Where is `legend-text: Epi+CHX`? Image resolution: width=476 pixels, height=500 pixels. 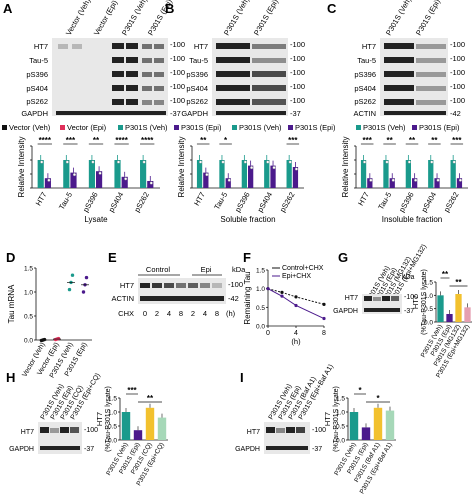
legend-text: Epi+CHX is located at coordinates (296, 276).